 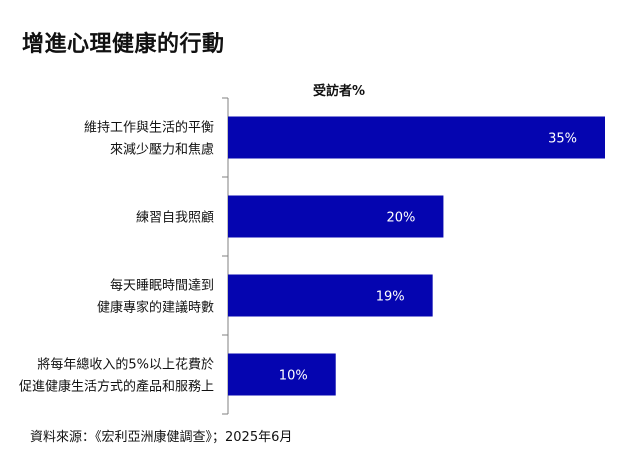 What do you see at coordinates (123, 44) in the screenshot?
I see `chart-title: 增進心理健康的行動` at bounding box center [123, 44].